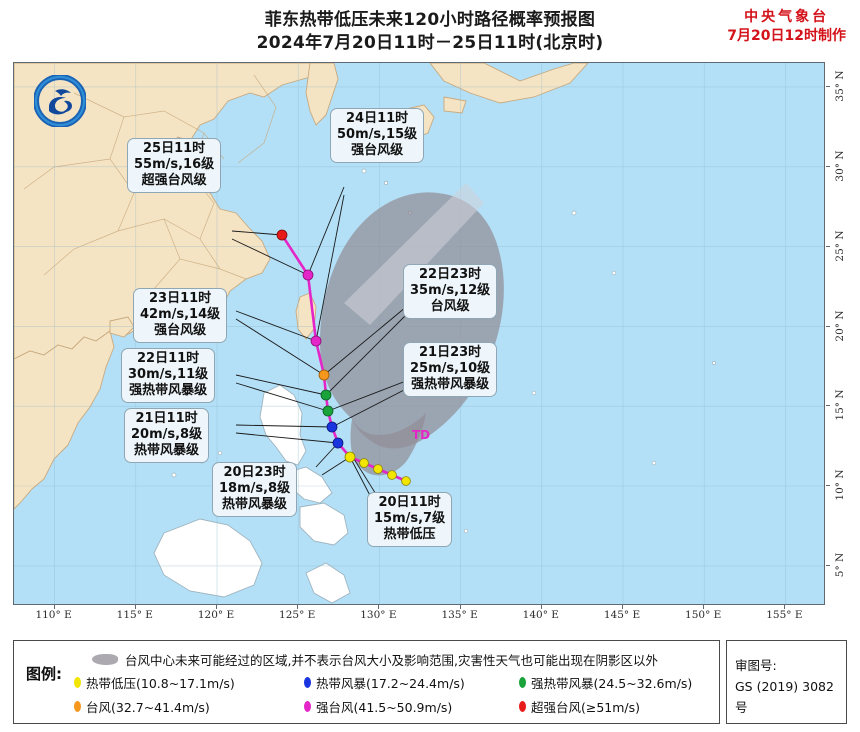 The width and height of the screenshot is (860, 732). I want to click on callout-wind: 18m/s,8级, so click(255, 488).